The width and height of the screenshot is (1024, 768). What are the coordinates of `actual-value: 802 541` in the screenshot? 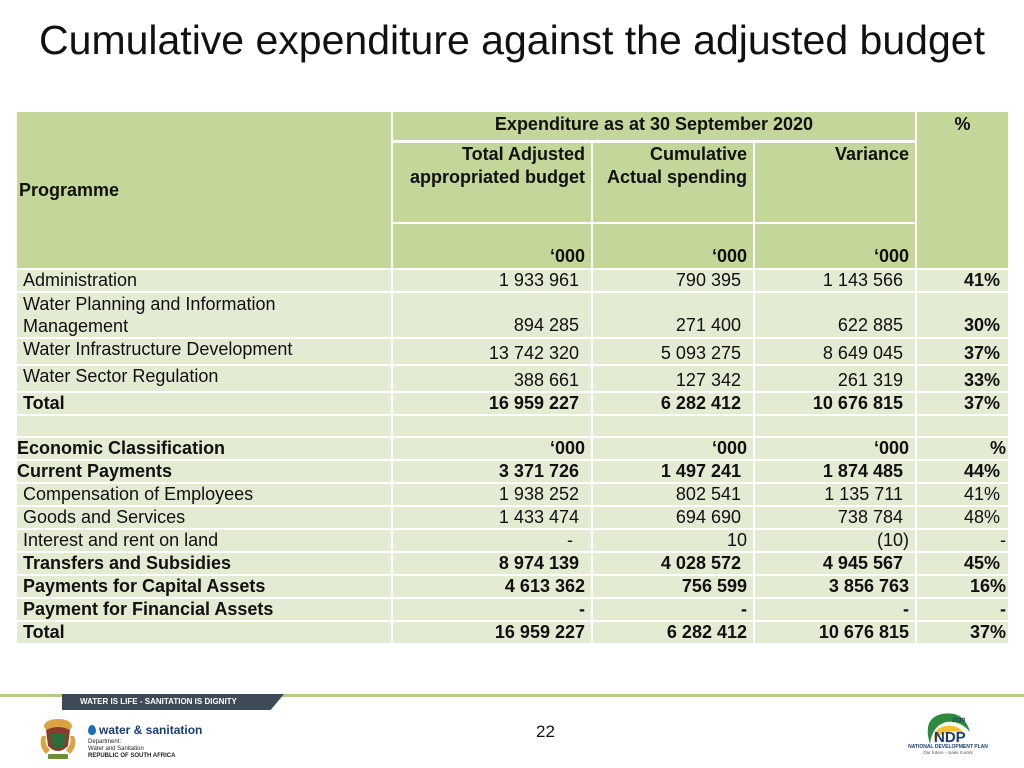 It's located at (673, 494).